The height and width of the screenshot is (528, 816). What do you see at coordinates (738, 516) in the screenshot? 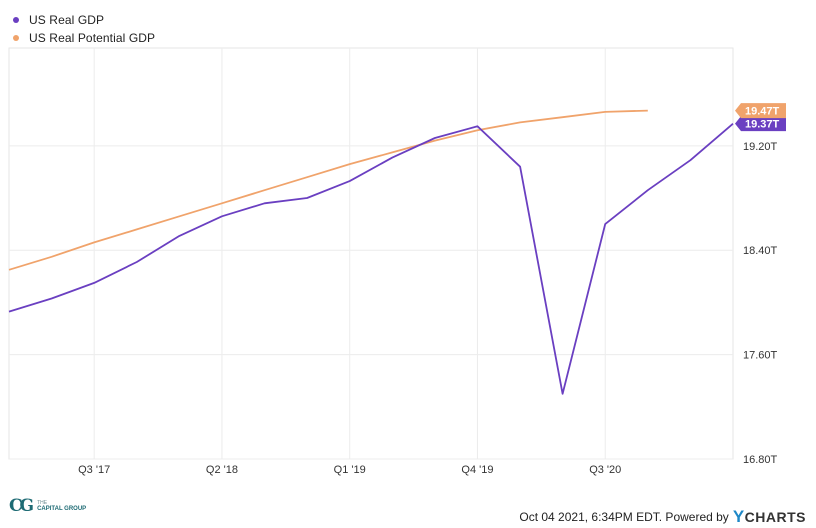
I see `ycharts-y-icon: Y` at bounding box center [738, 516].